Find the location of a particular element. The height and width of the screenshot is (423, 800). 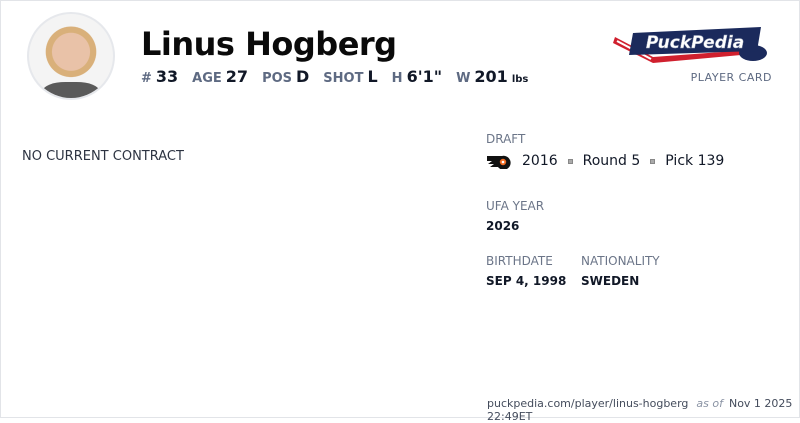

flyers-logo-icon is located at coordinates (499, 162).